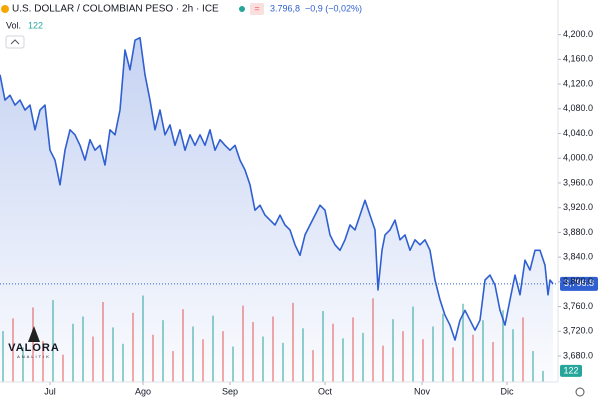 This screenshot has height=405, width=600. I want to click on y-tick-label: 3,800.0, so click(578, 281).